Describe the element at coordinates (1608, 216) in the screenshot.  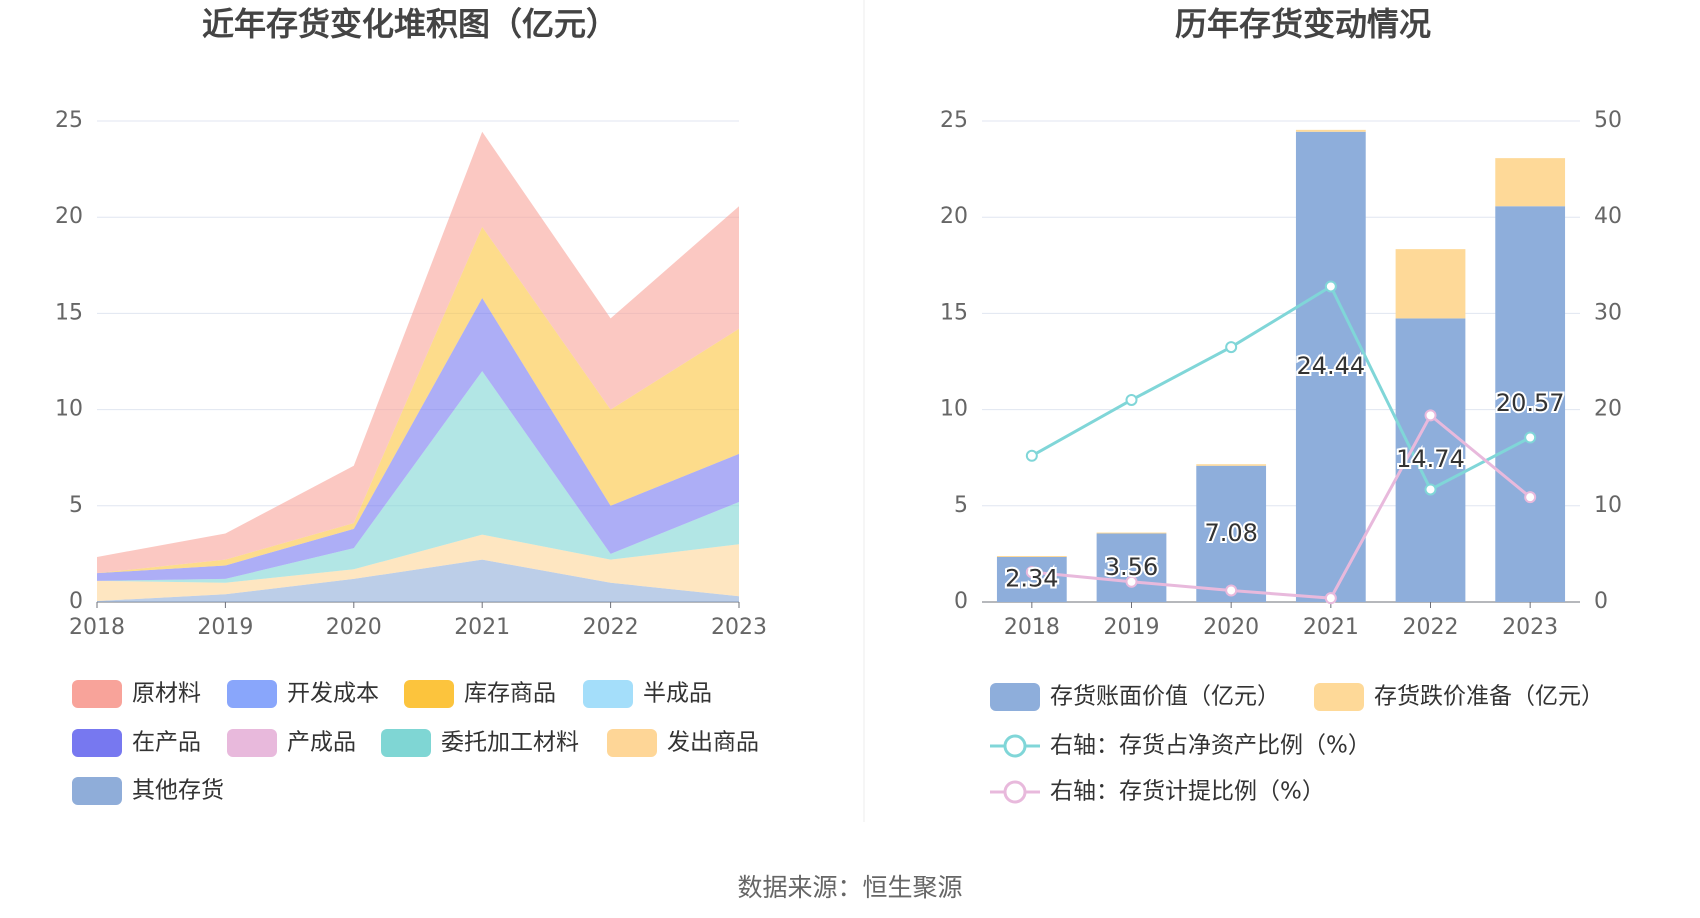
I see `y2-tick-label: 40` at that location.